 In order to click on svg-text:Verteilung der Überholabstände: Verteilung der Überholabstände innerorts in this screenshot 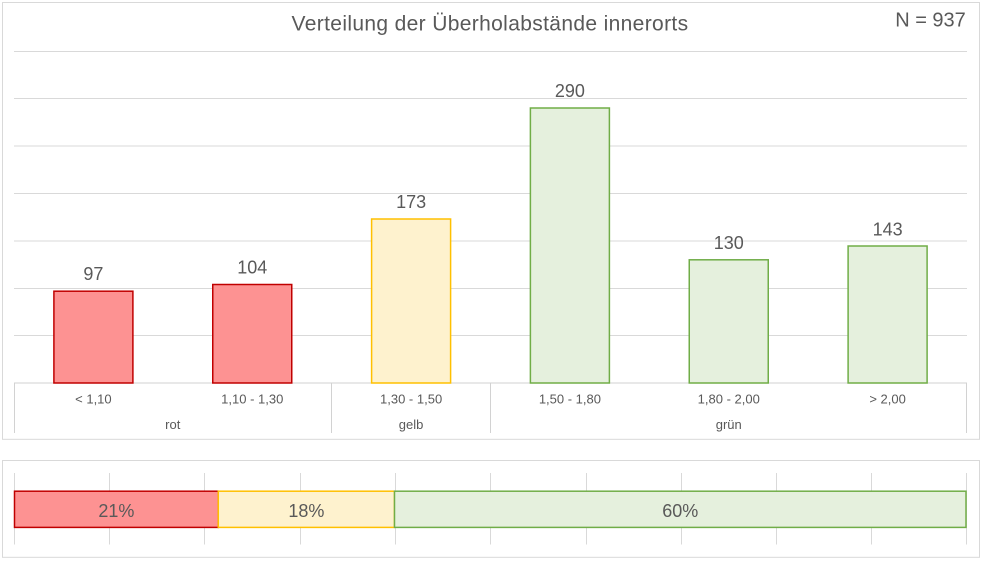, I will do `click(490, 24)`.